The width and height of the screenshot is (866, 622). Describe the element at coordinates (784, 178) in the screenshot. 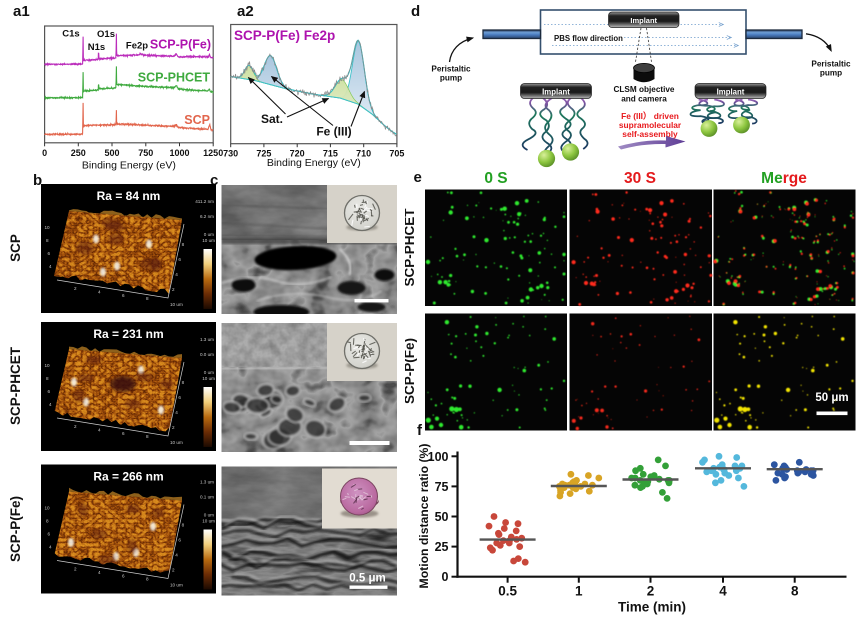

I see `svg-text: Merge` at that location.